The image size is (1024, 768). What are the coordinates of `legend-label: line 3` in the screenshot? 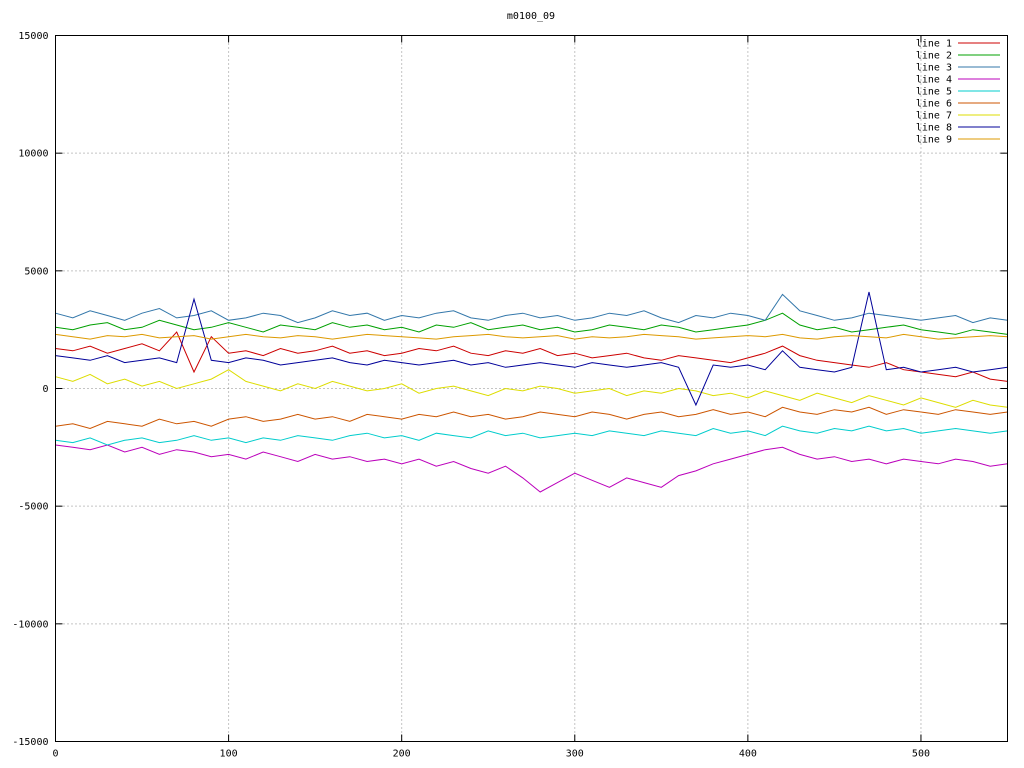 It's located at (934, 68).